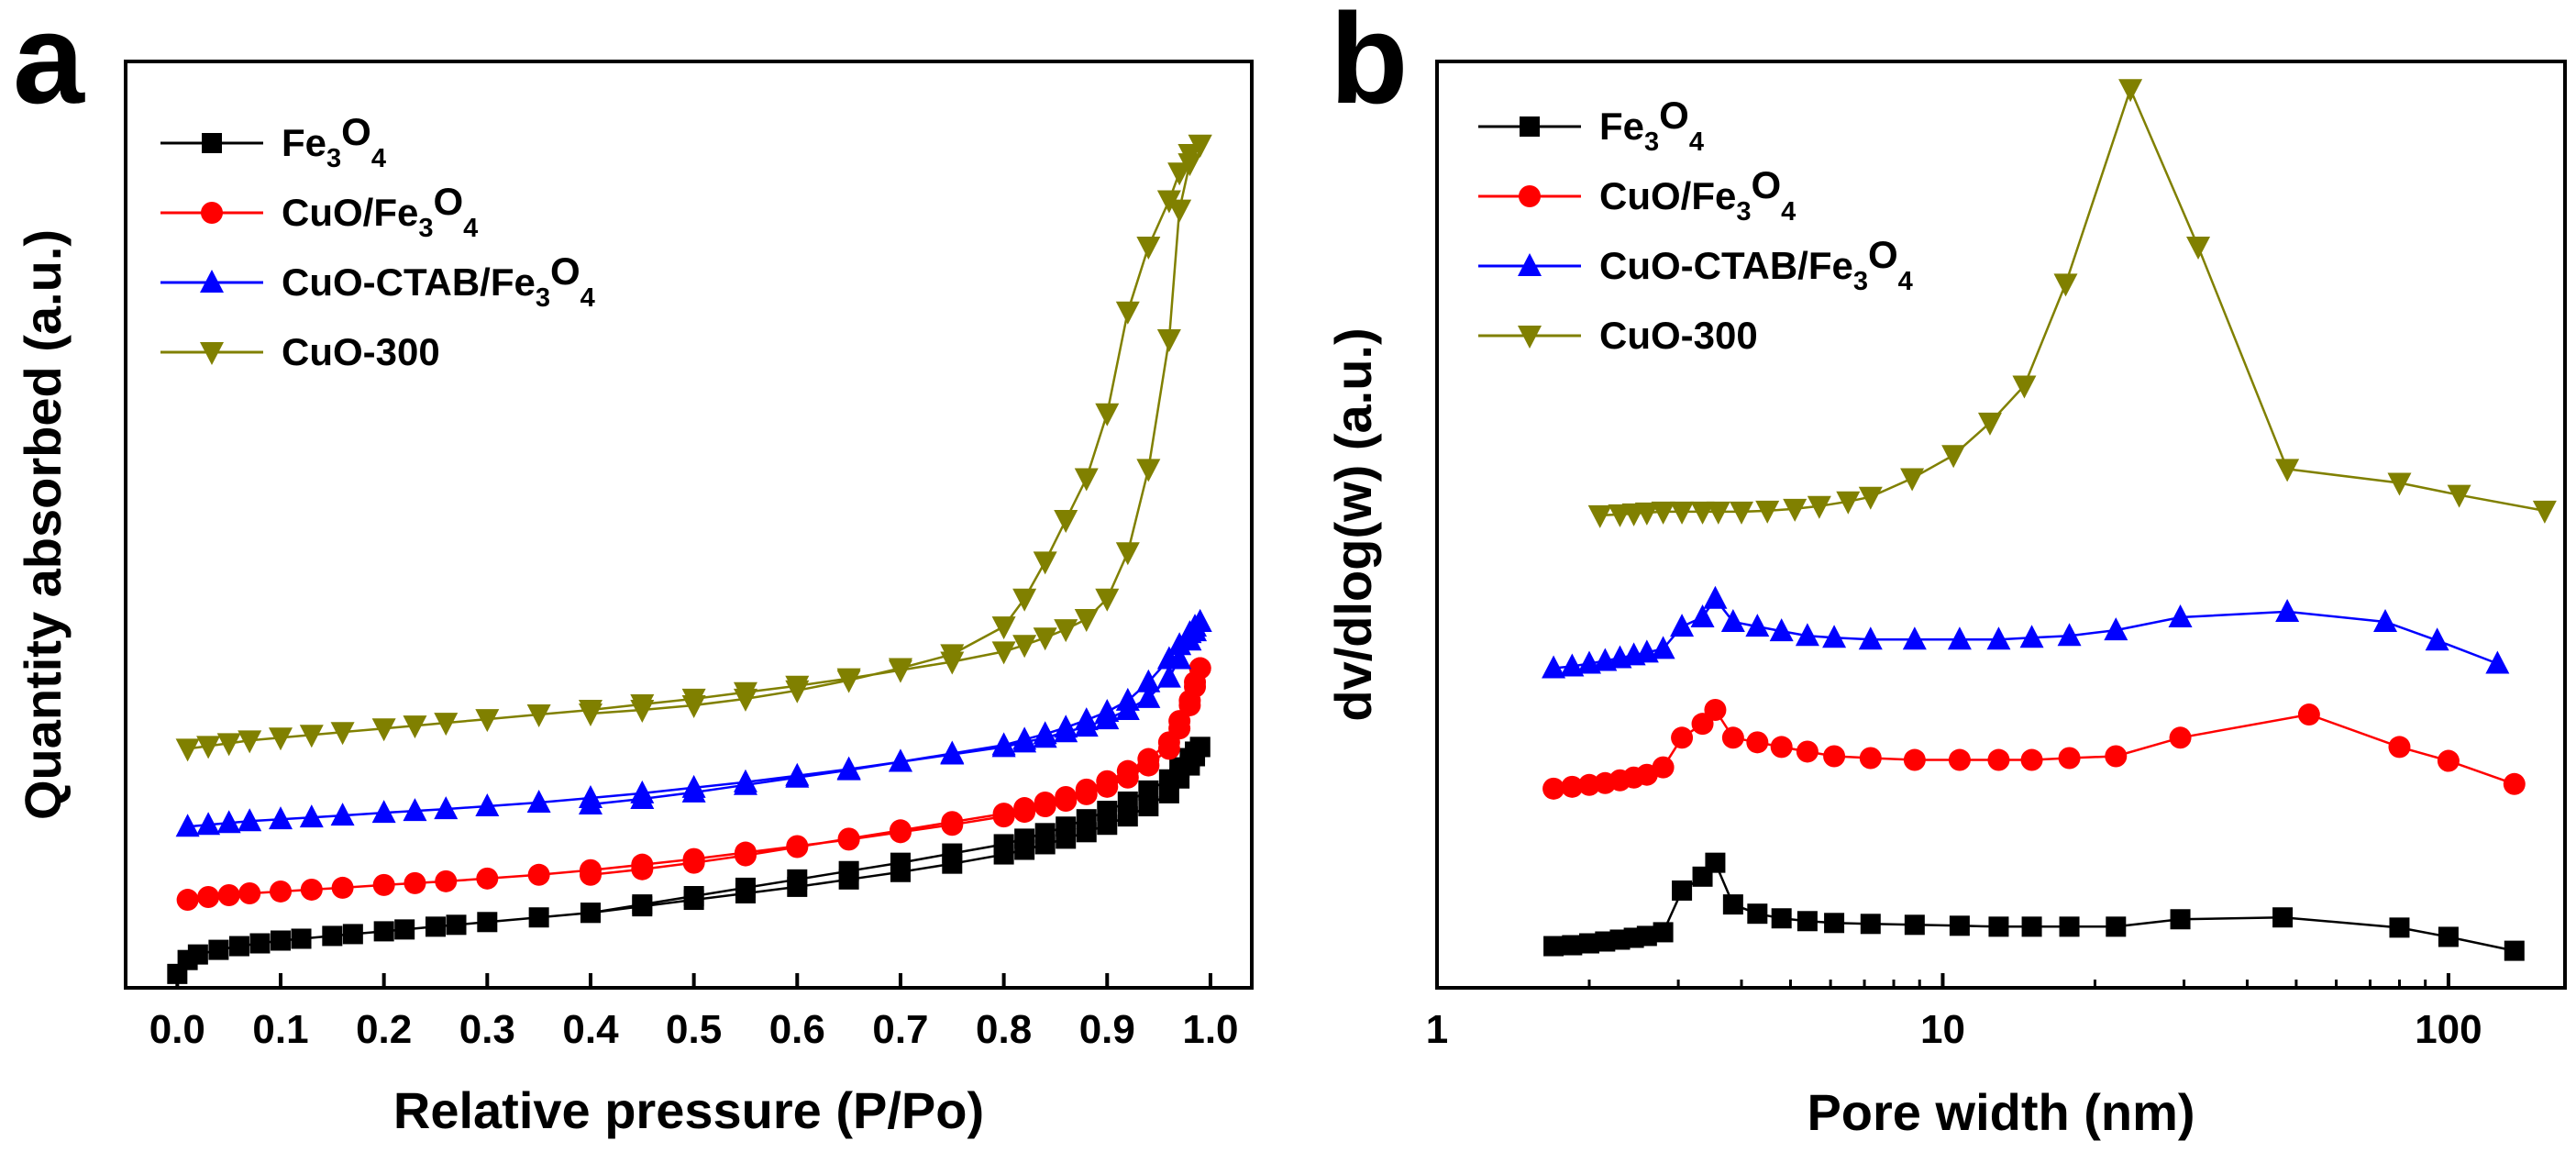 The height and width of the screenshot is (1152, 2576). I want to click on panel-a-letter: a, so click(49, 65).